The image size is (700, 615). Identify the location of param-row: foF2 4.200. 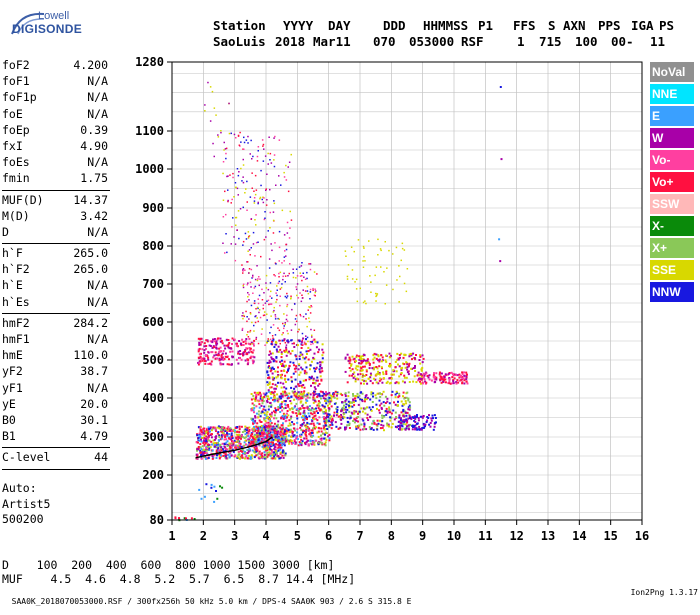
(56, 66).